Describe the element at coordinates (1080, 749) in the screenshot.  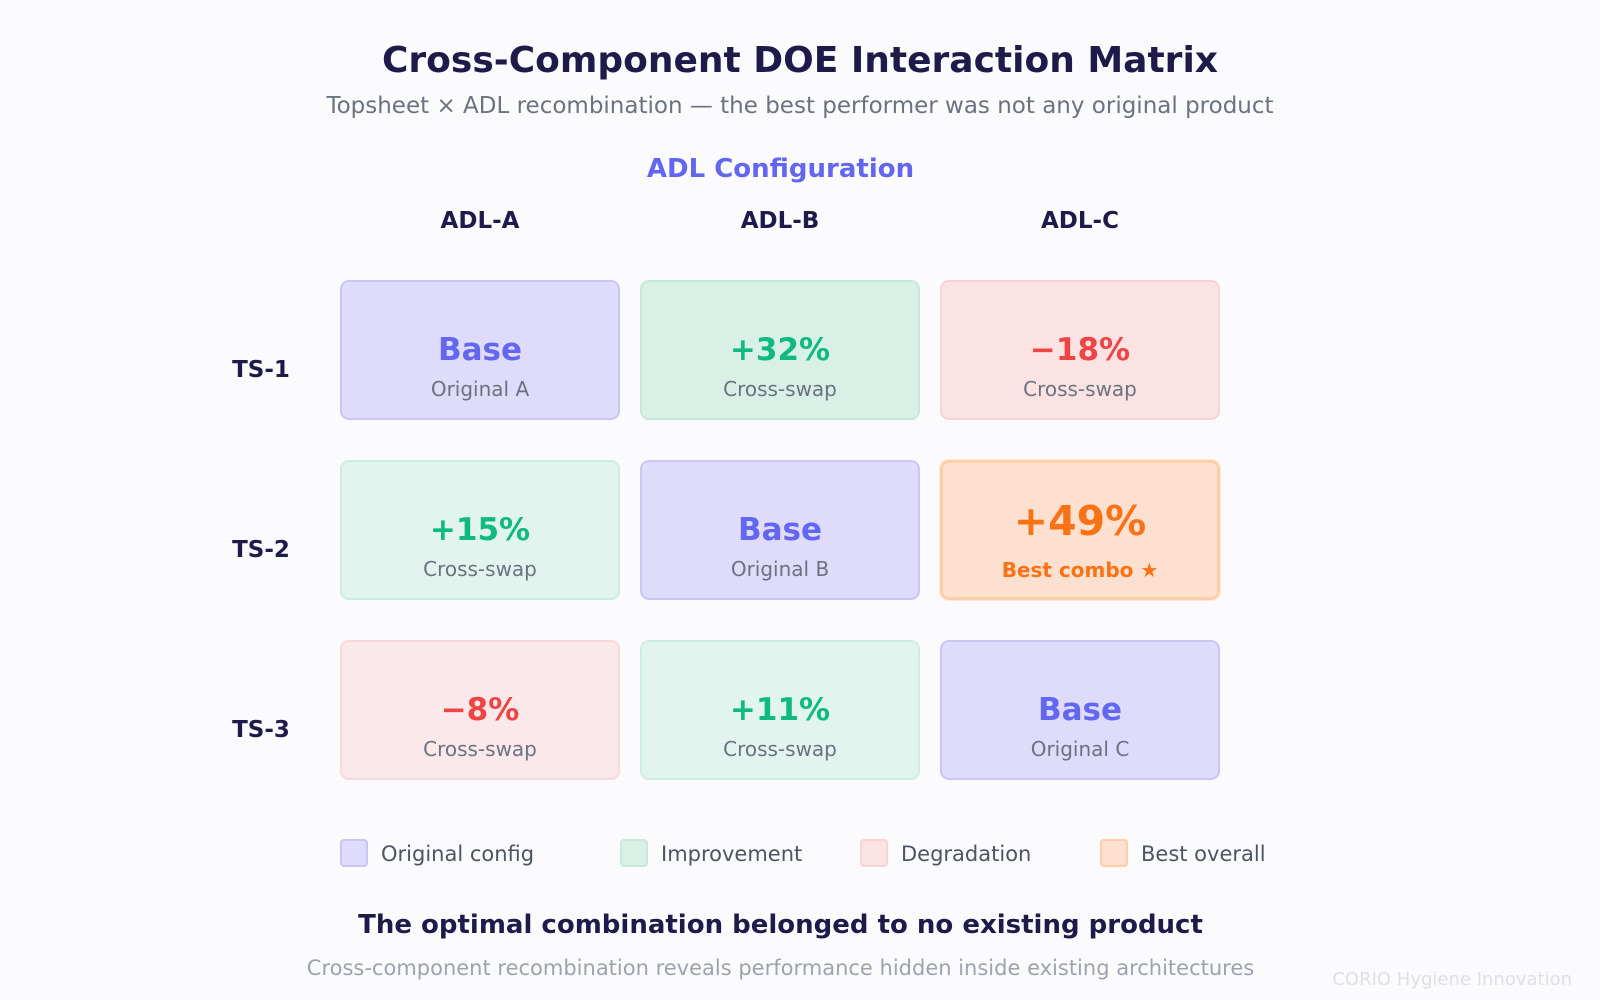
I see `cell-note: Original C` at that location.